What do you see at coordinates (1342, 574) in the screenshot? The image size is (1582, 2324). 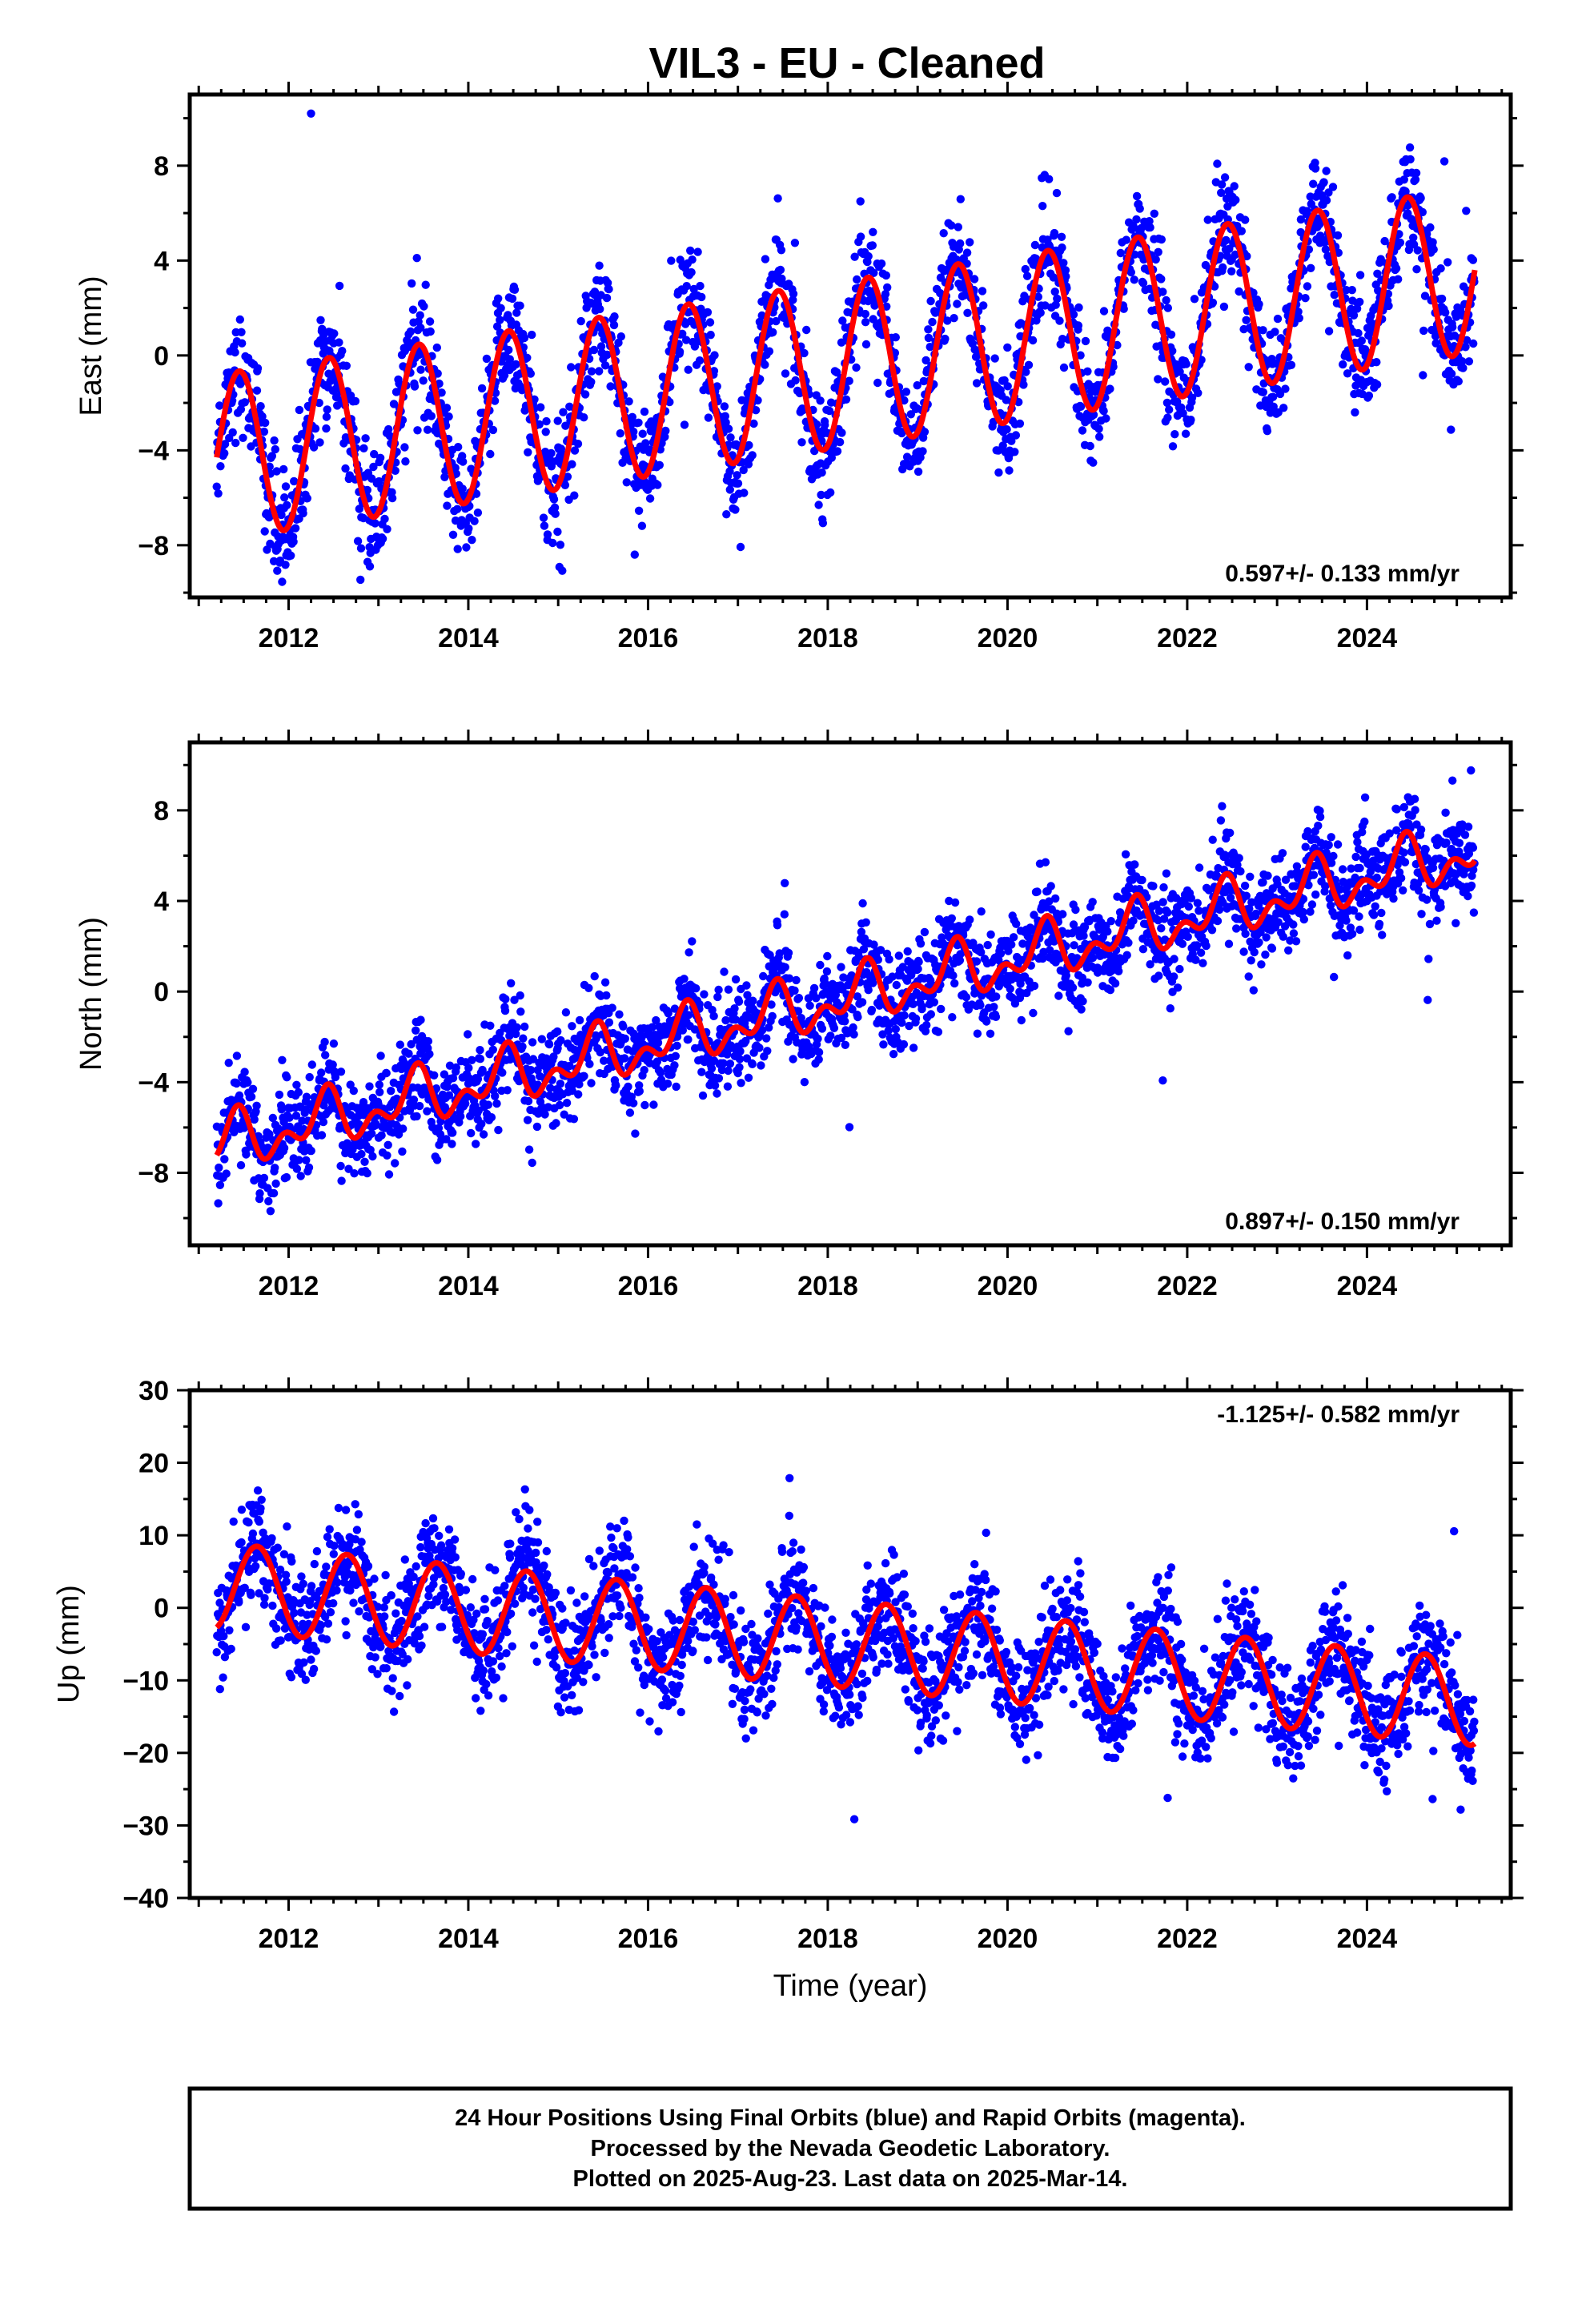 I see `velocity-label: 0.597+/- 0.133 mm/yr` at bounding box center [1342, 574].